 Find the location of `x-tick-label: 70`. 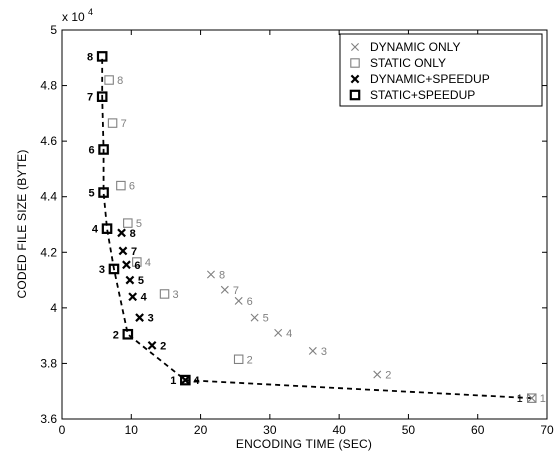

x-tick-label: 70 is located at coordinates (547, 430).